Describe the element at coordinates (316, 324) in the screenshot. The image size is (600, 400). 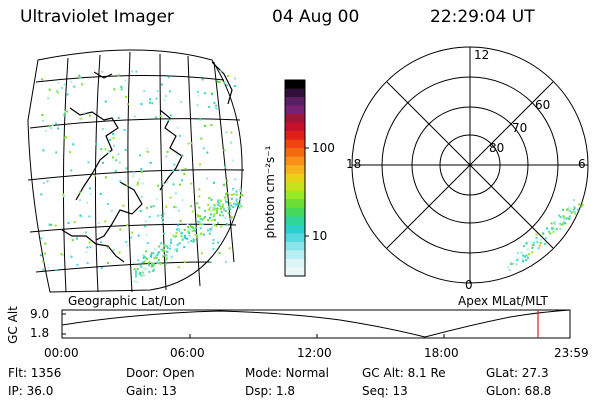
I see `altitude-plot-frame` at that location.